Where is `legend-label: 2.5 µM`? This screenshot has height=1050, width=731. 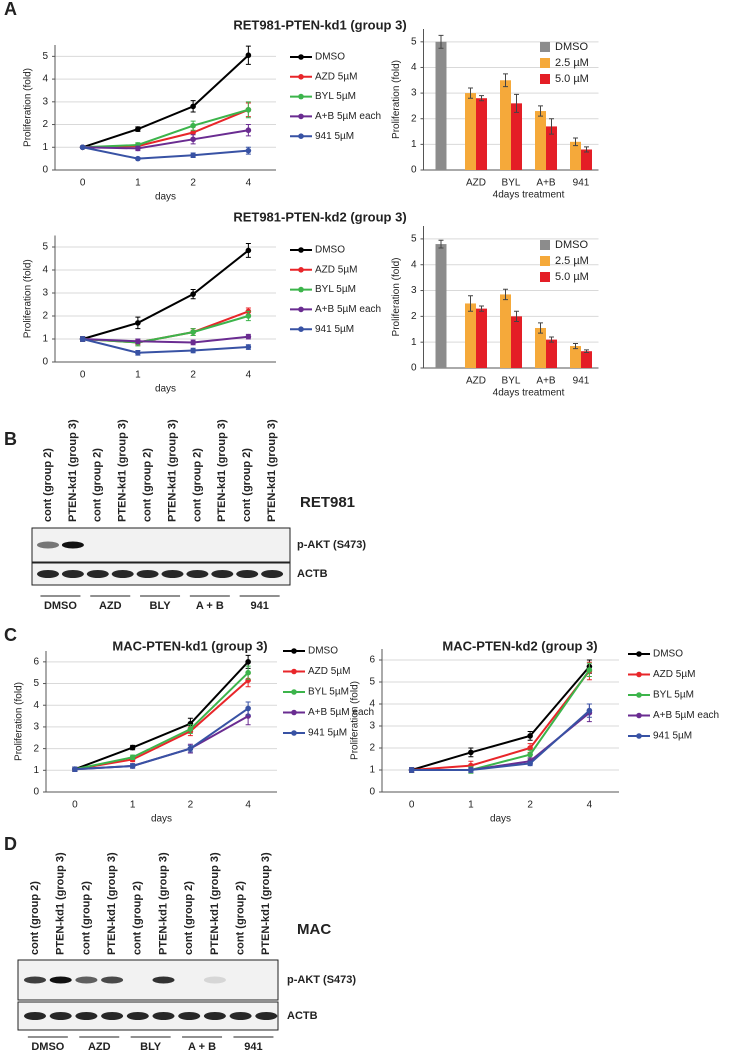 legend-label: 2.5 µM is located at coordinates (572, 63).